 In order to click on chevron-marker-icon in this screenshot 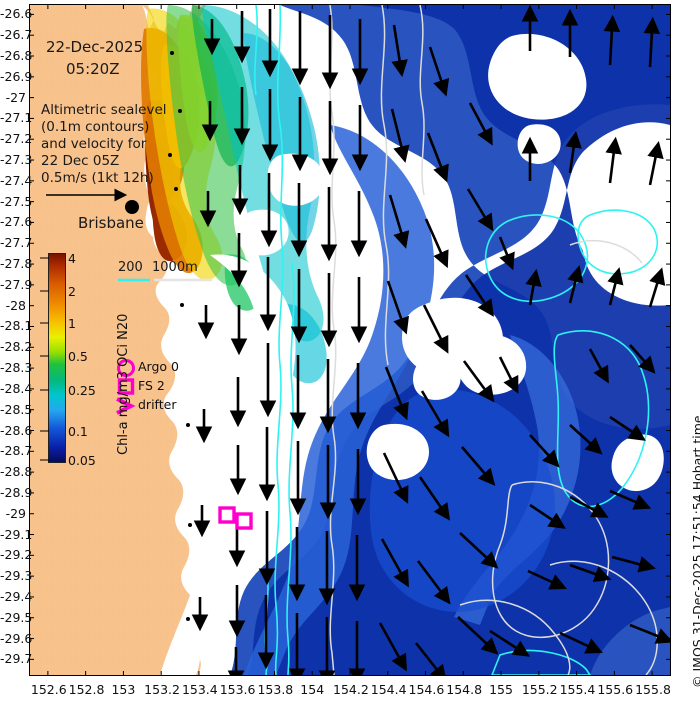, I will do `click(126, 406)`.